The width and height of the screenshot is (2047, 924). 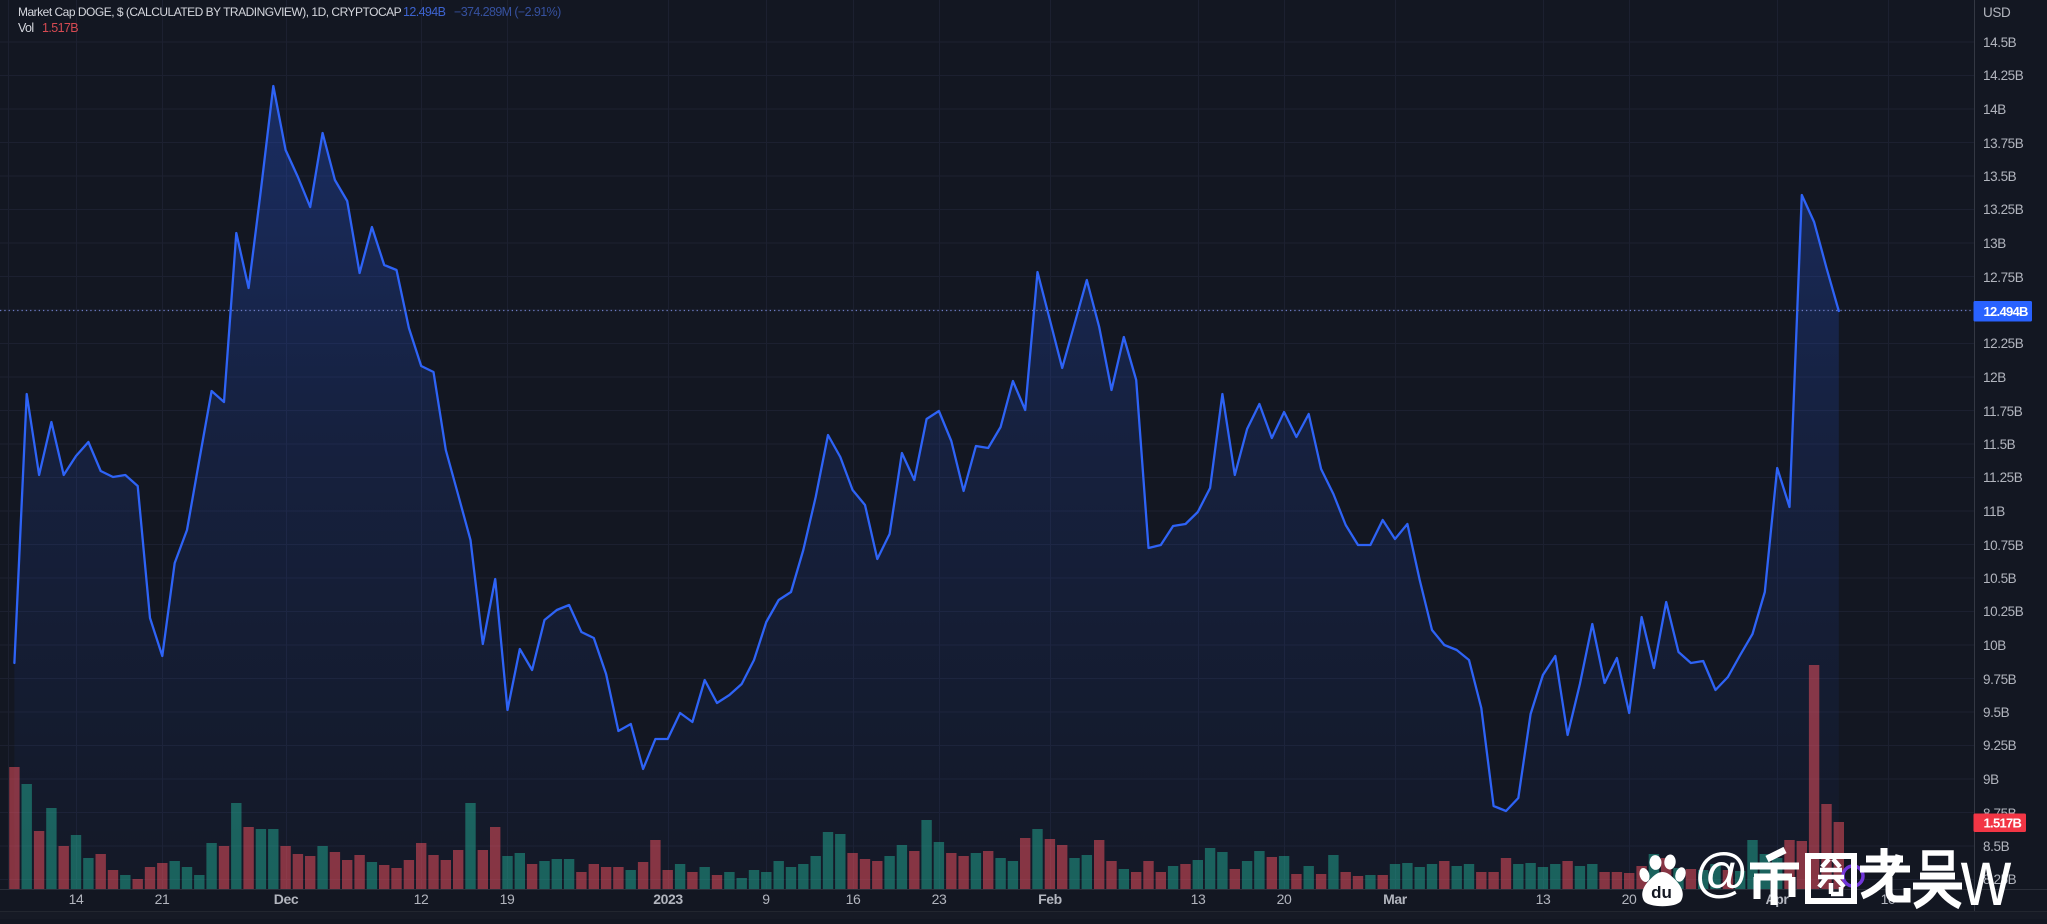 What do you see at coordinates (766, 899) in the screenshot?
I see `svg-text: 9` at bounding box center [766, 899].